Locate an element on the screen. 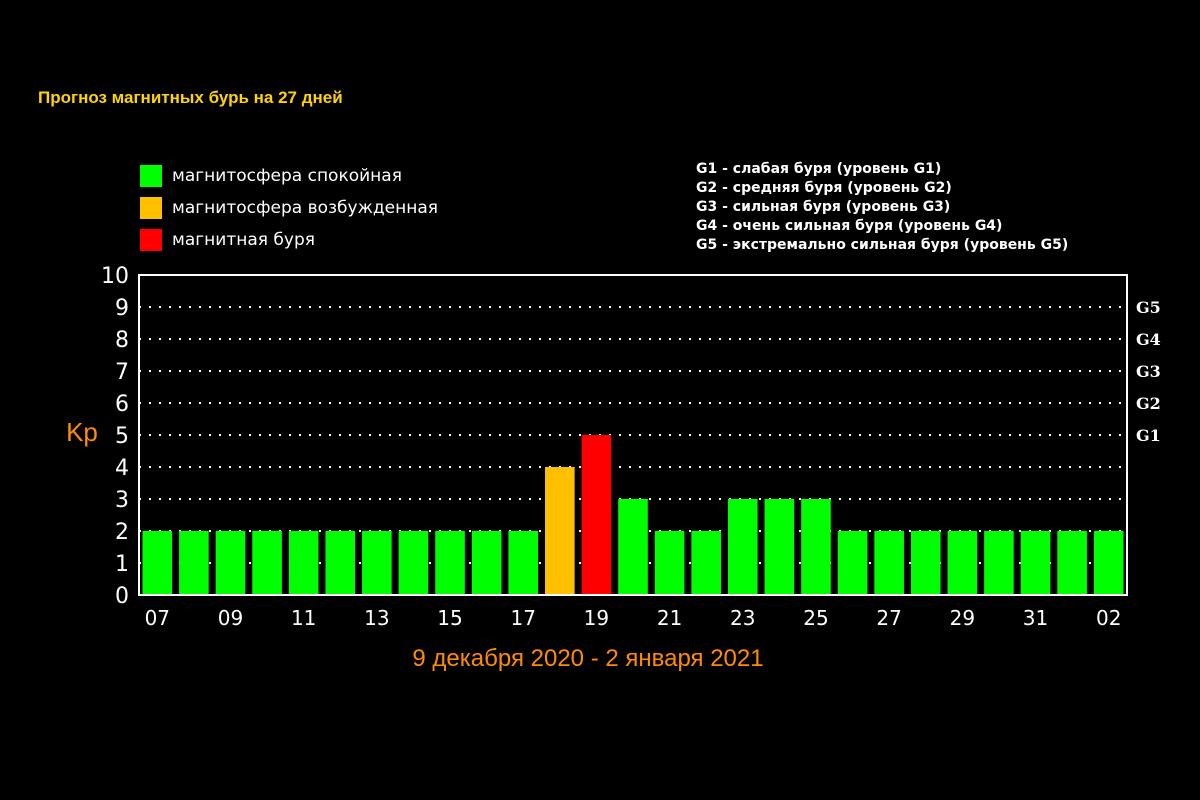  x-tick-label: 15 is located at coordinates (449, 618).